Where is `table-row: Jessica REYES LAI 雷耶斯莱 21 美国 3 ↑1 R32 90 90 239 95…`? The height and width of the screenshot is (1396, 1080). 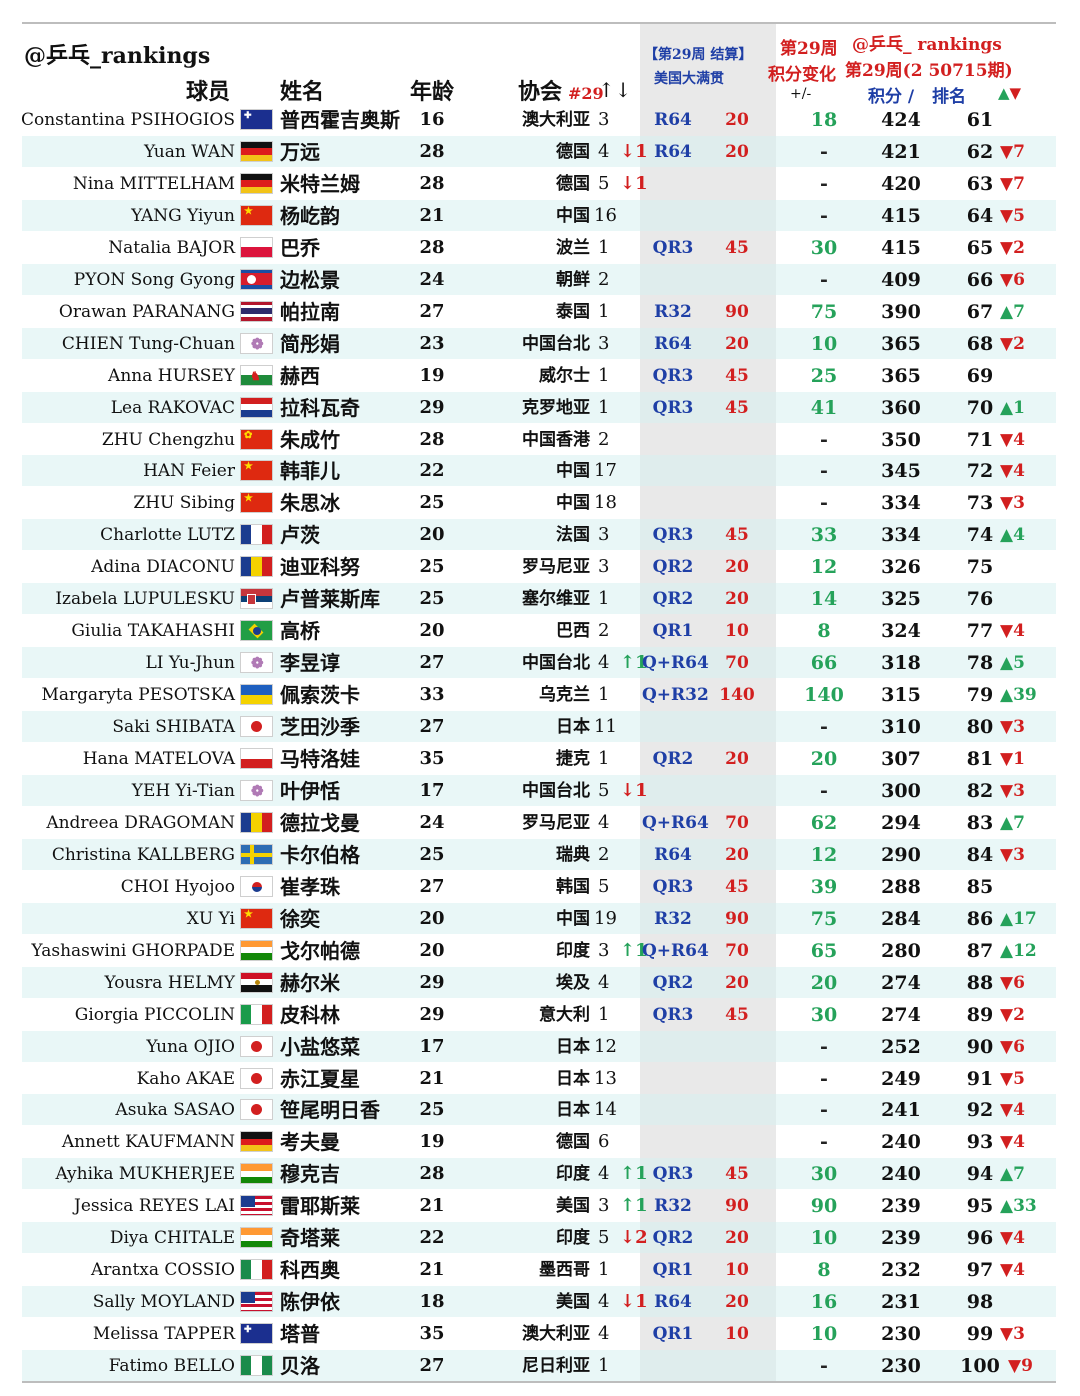
table-row: Jessica REYES LAI 雷耶斯莱 21 美国 3 ↑1 R32 90 90 239 95… is located at coordinates (539, 1205).